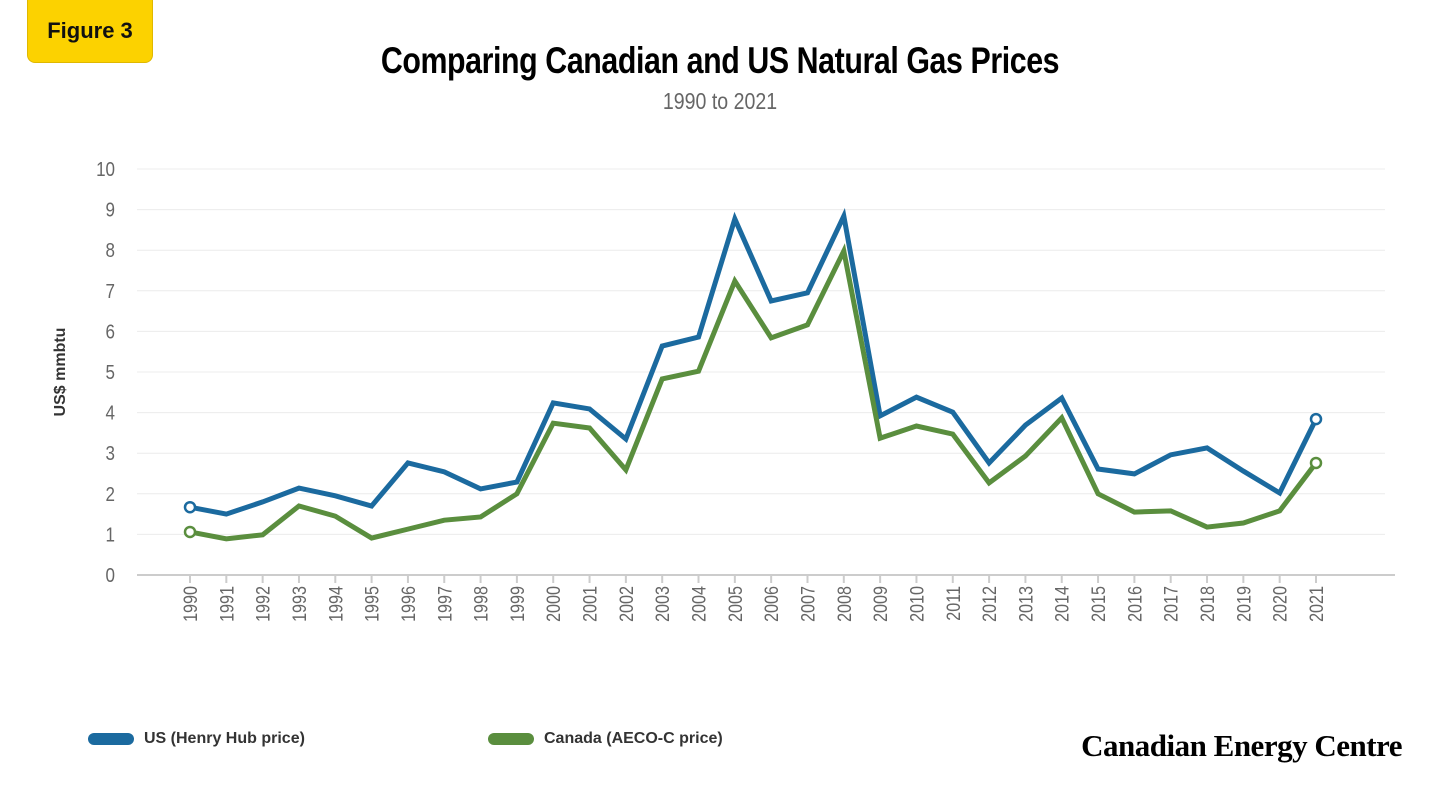  Describe the element at coordinates (772, 604) in the screenshot. I see `x-tick-label: 2006` at that location.